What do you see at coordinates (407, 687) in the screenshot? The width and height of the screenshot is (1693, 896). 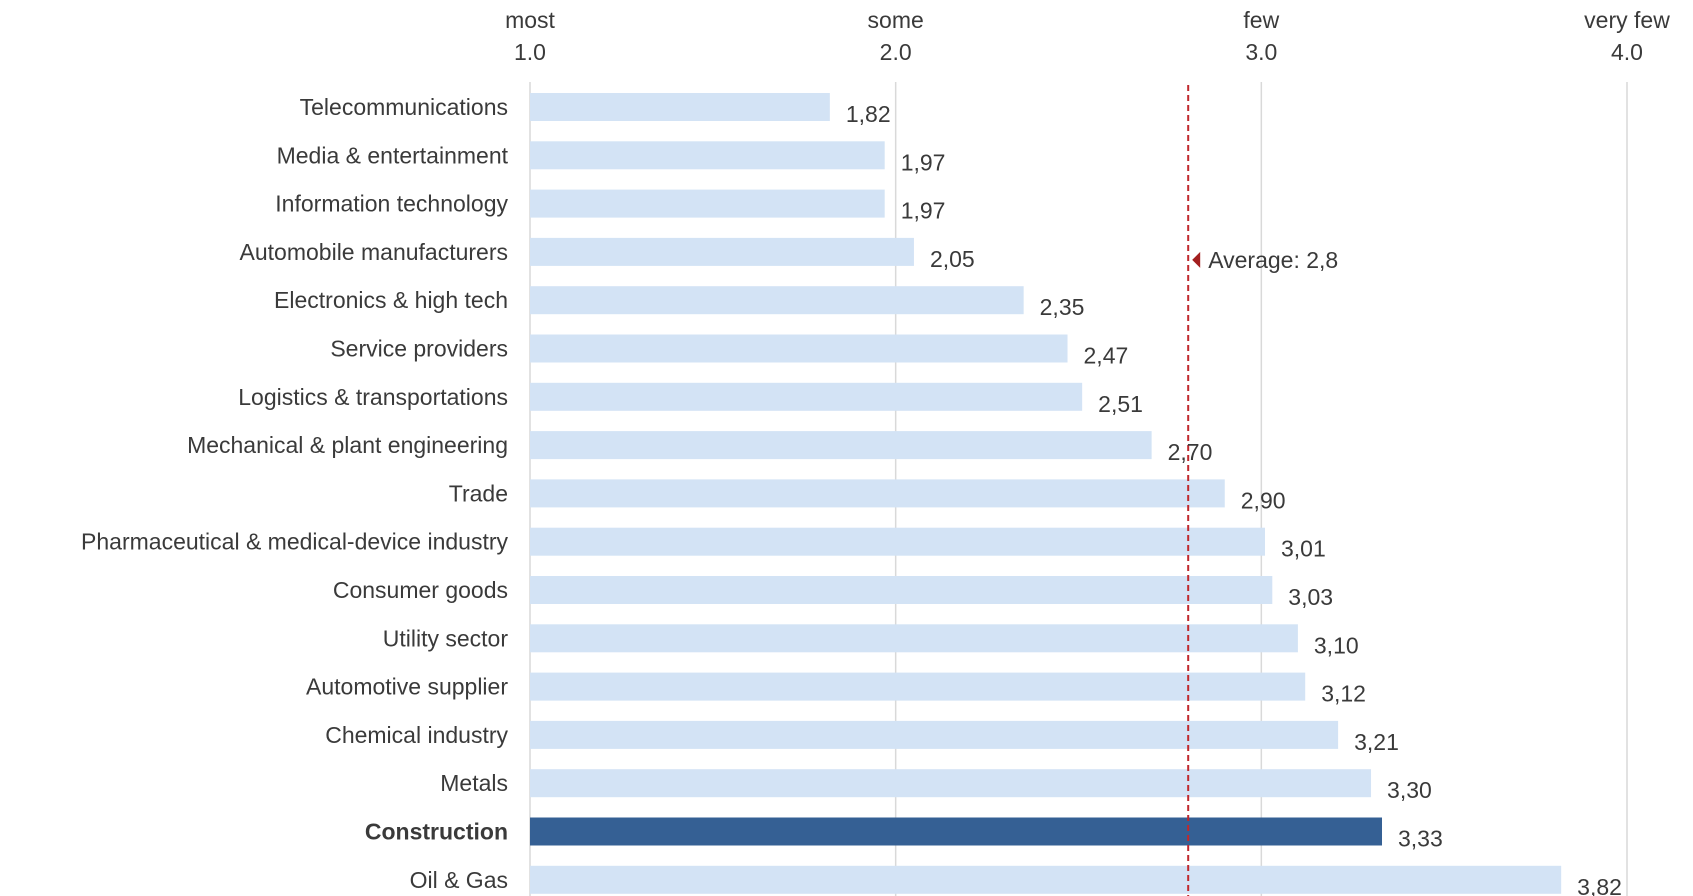 I see `category-label-12: Automotive supplier` at bounding box center [407, 687].